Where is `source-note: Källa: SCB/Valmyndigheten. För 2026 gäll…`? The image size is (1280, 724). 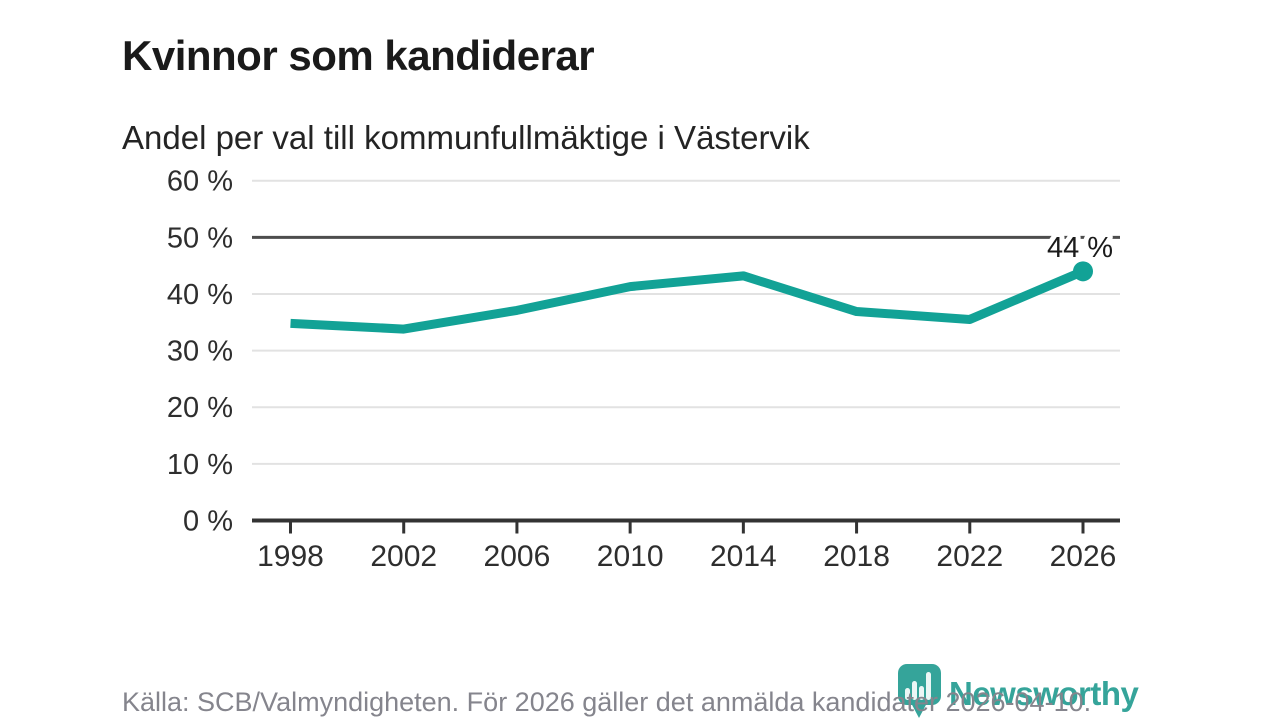 source-note: Källa: SCB/Valmyndigheten. För 2026 gäll… is located at coordinates (607, 702).